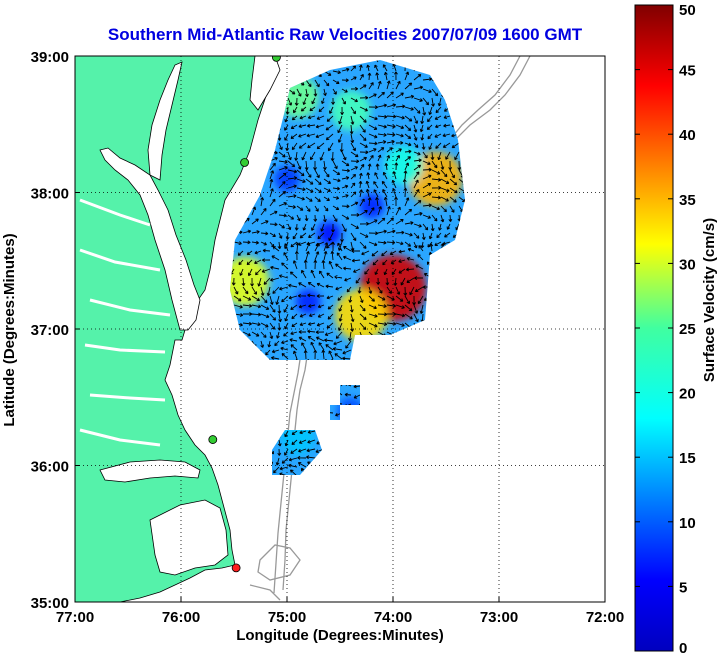 Image resolution: width=724 pixels, height=659 pixels. Describe the element at coordinates (150, 239) in the screenshot. I see `chesapeake-bay` at that location.